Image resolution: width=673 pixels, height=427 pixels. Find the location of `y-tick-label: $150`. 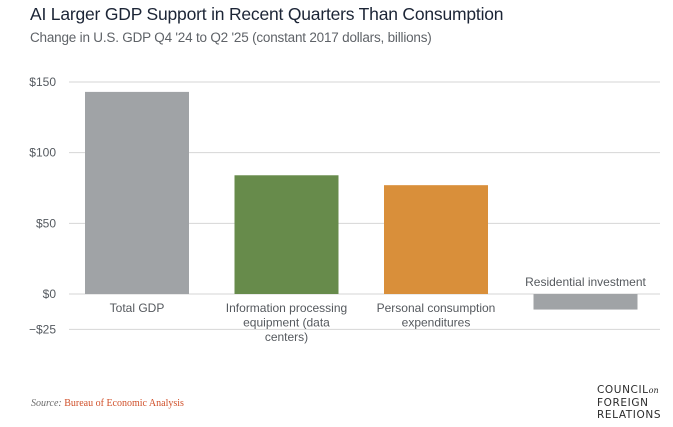

y-tick-label: $150 is located at coordinates (42, 82).